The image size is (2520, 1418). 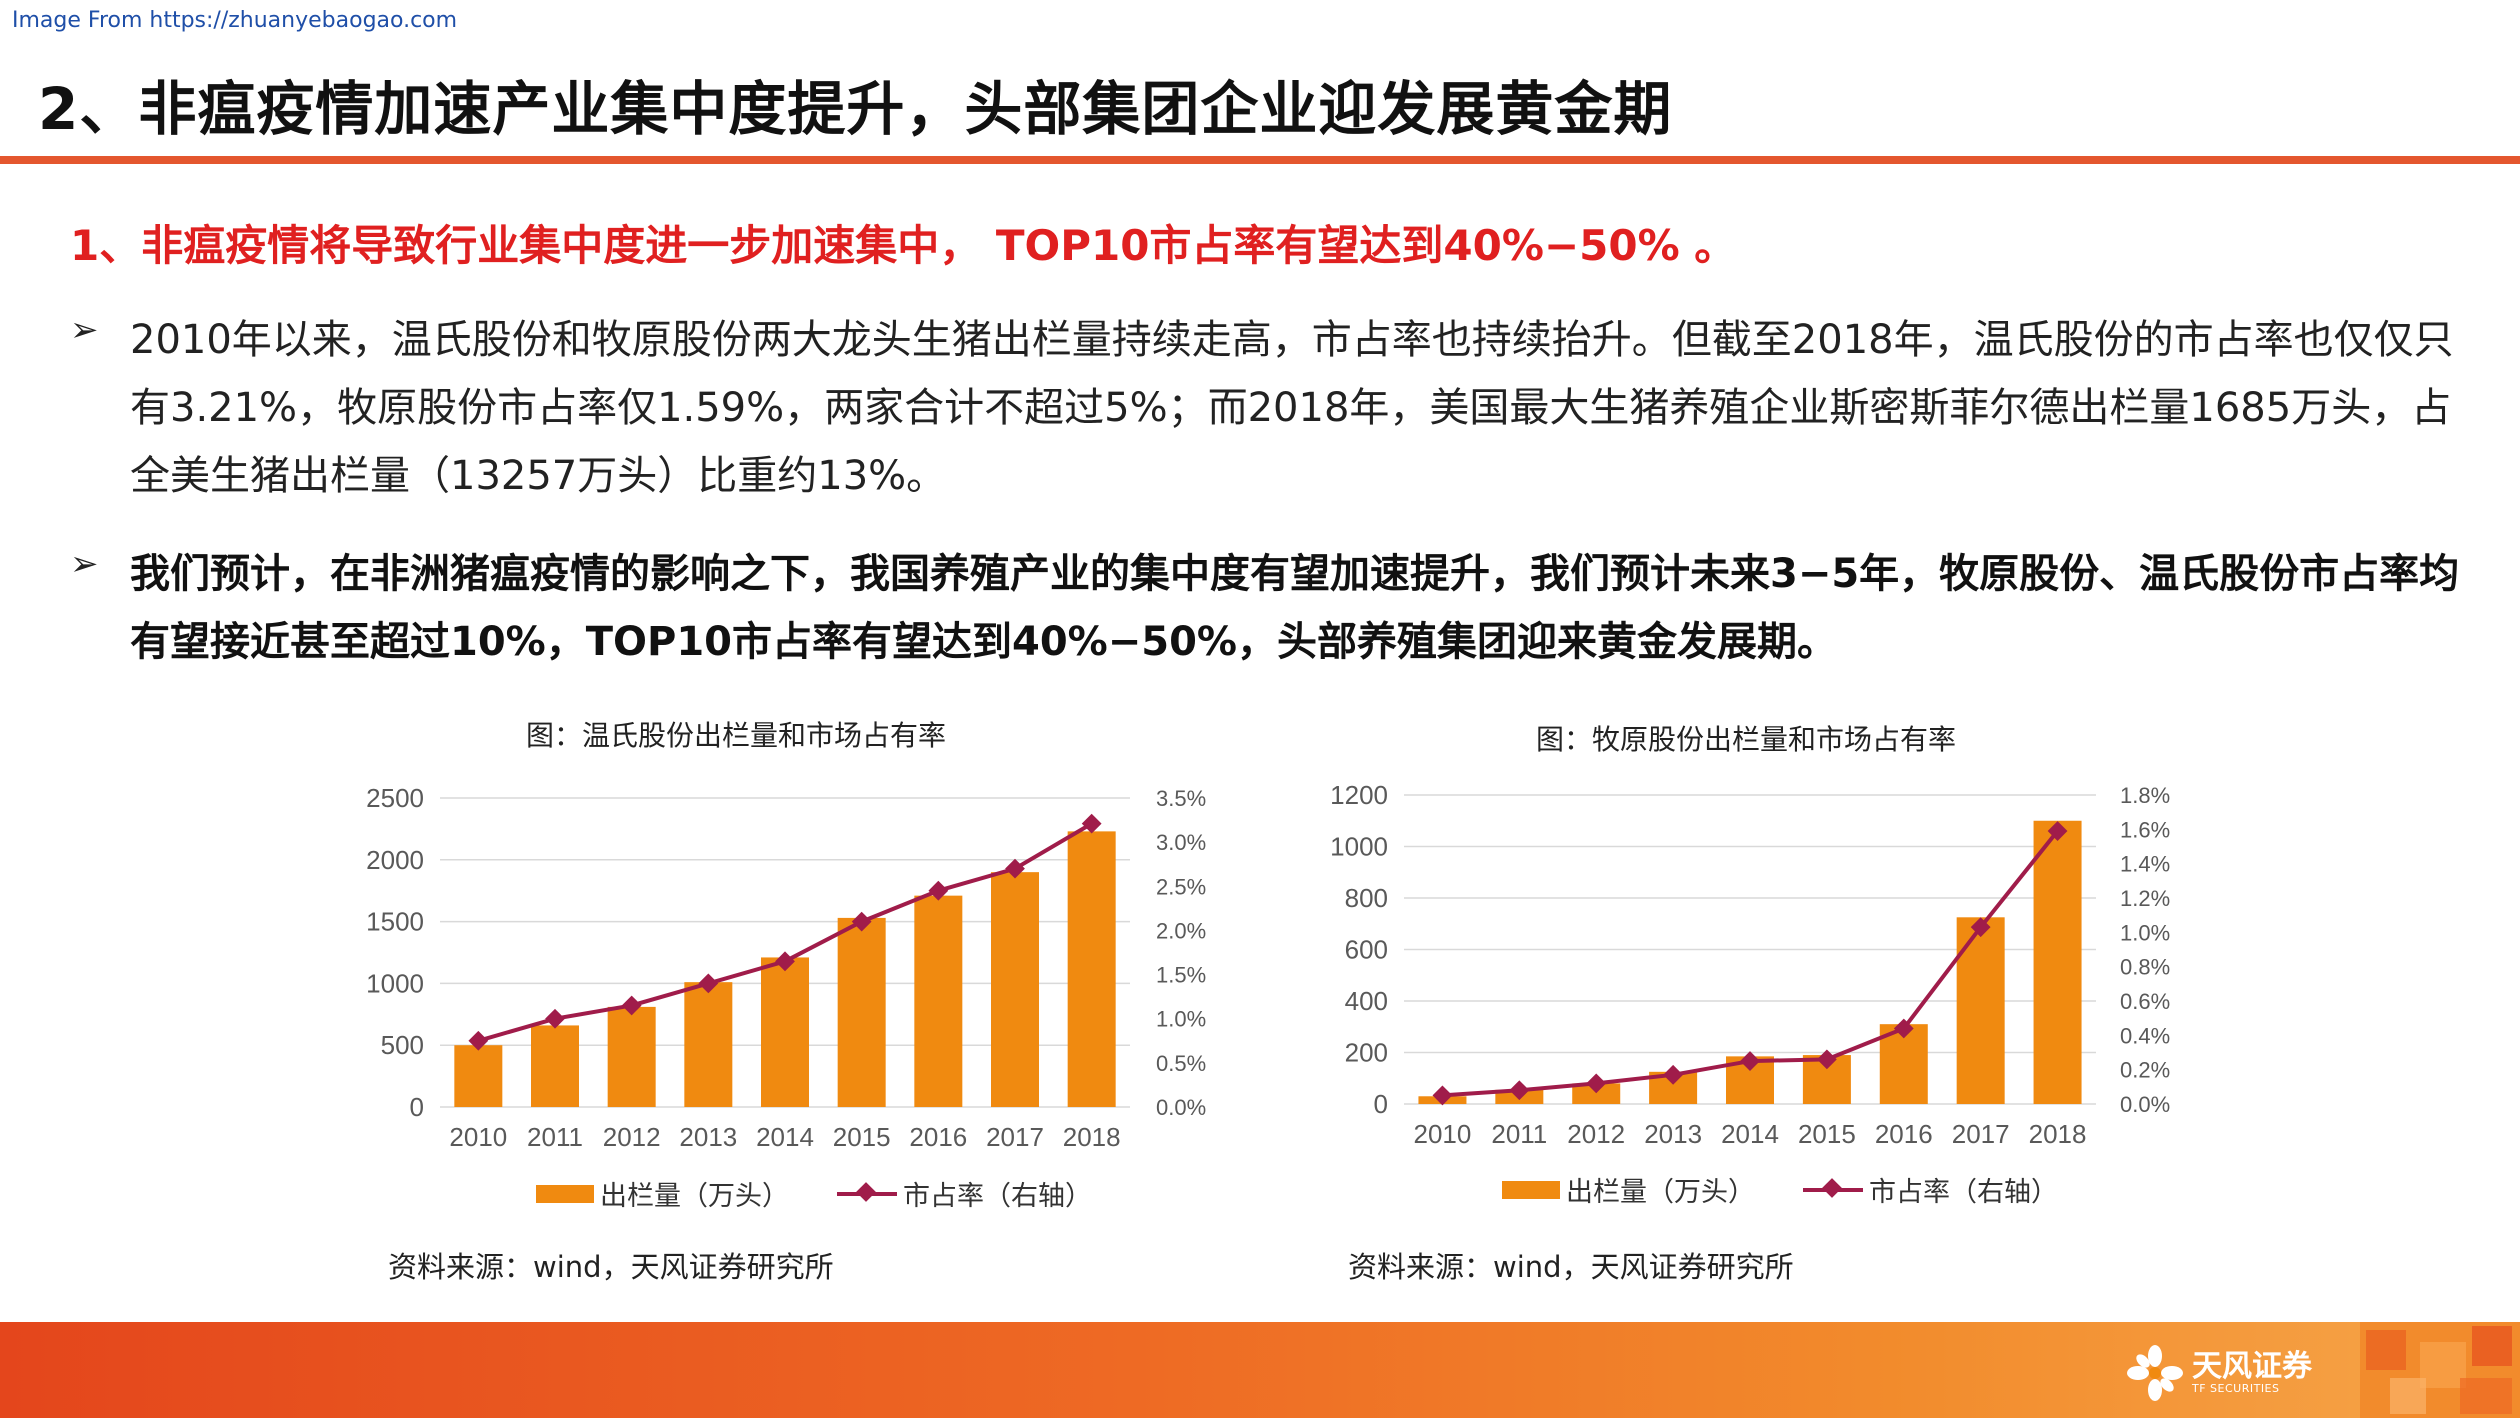 I want to click on title-divider, so click(x=1260, y=160).